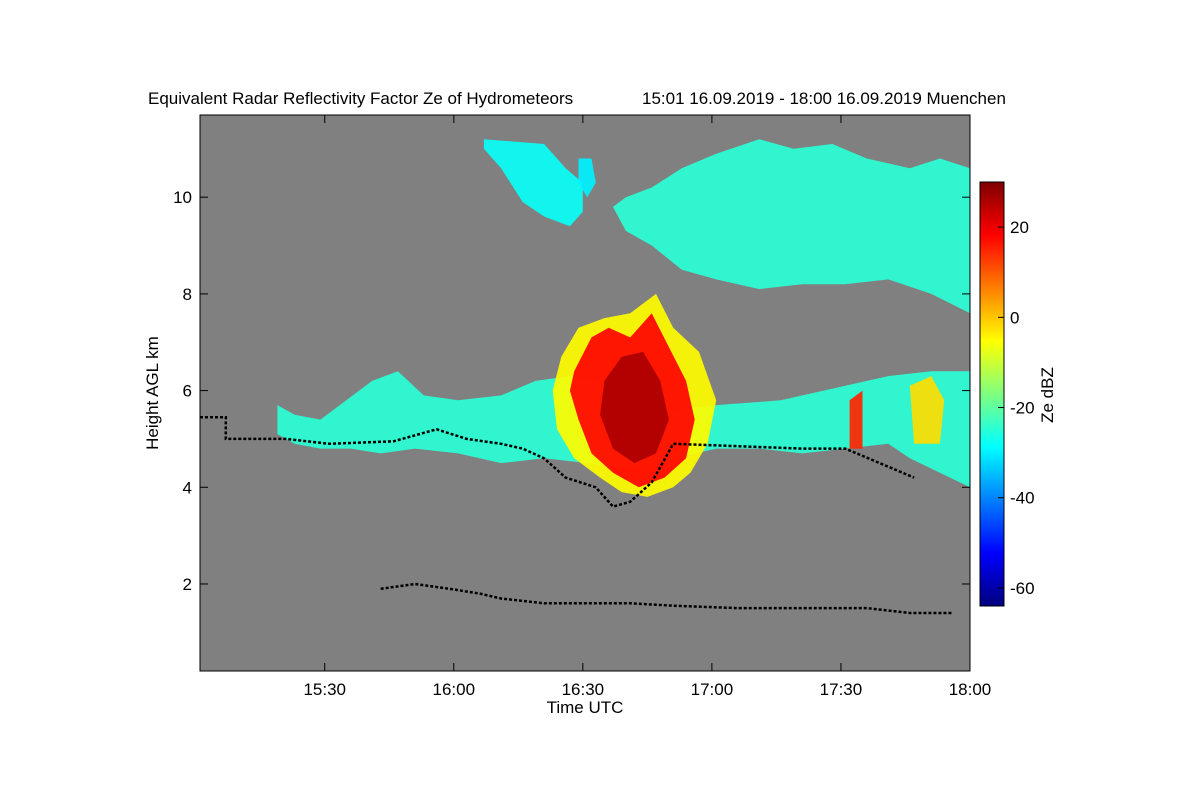 The width and height of the screenshot is (1200, 800). Describe the element at coordinates (1014, 317) in the screenshot. I see `colorbar-tick-label: 0` at that location.